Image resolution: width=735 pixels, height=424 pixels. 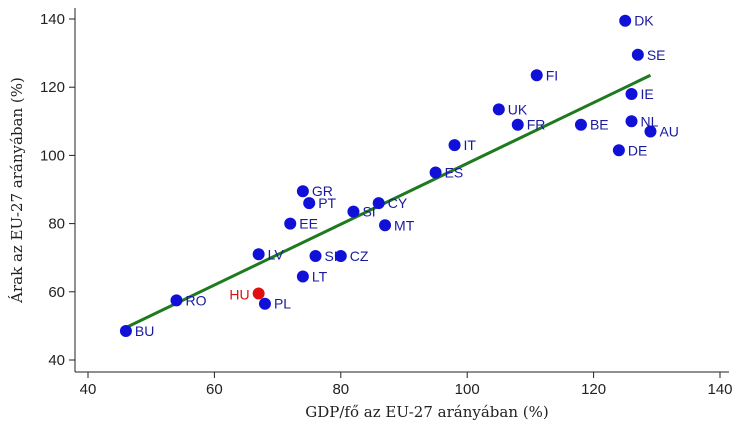 I want to click on point-label-ee: EE, so click(x=308, y=224).